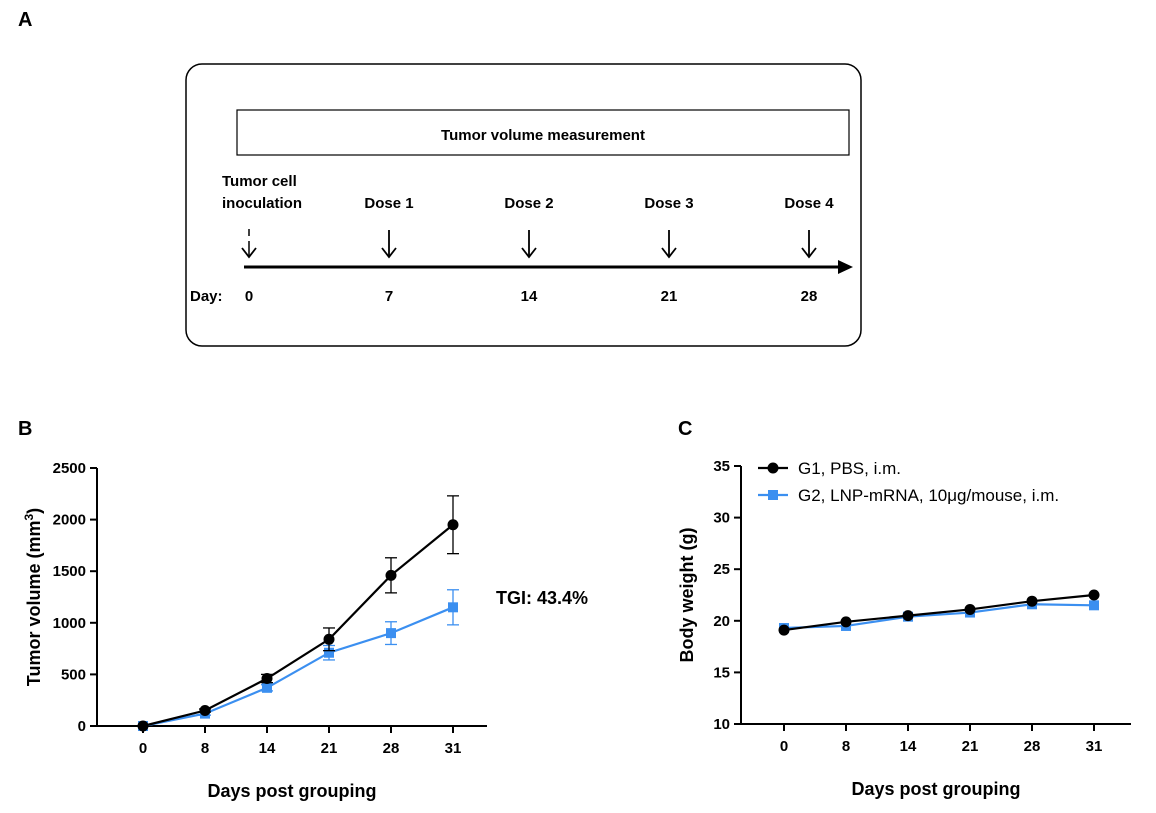  I want to click on panel-b-letter: B, so click(25, 429).